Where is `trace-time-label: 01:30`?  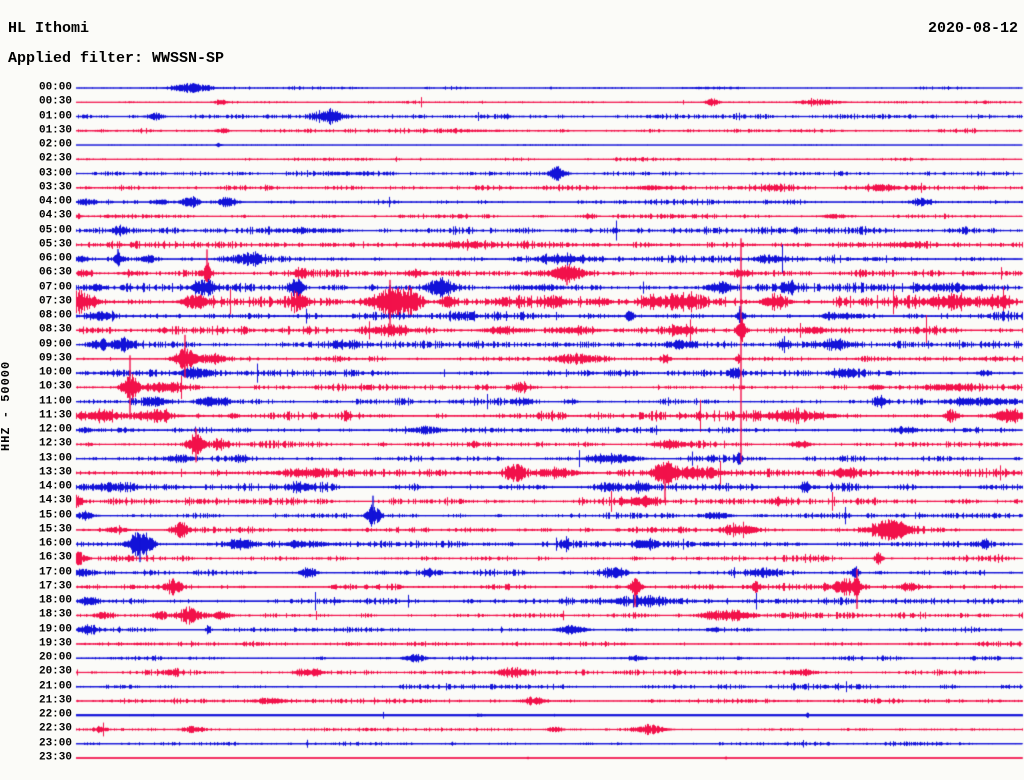 trace-time-label: 01:30 is located at coordinates (55, 130).